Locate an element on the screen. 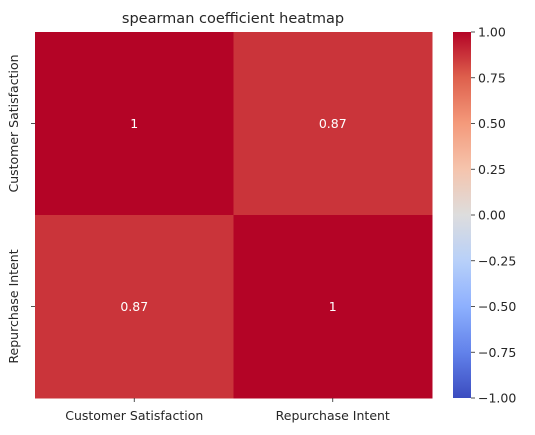 The image size is (535, 435). chart-title: spearman coefficient heatmap is located at coordinates (233, 19).